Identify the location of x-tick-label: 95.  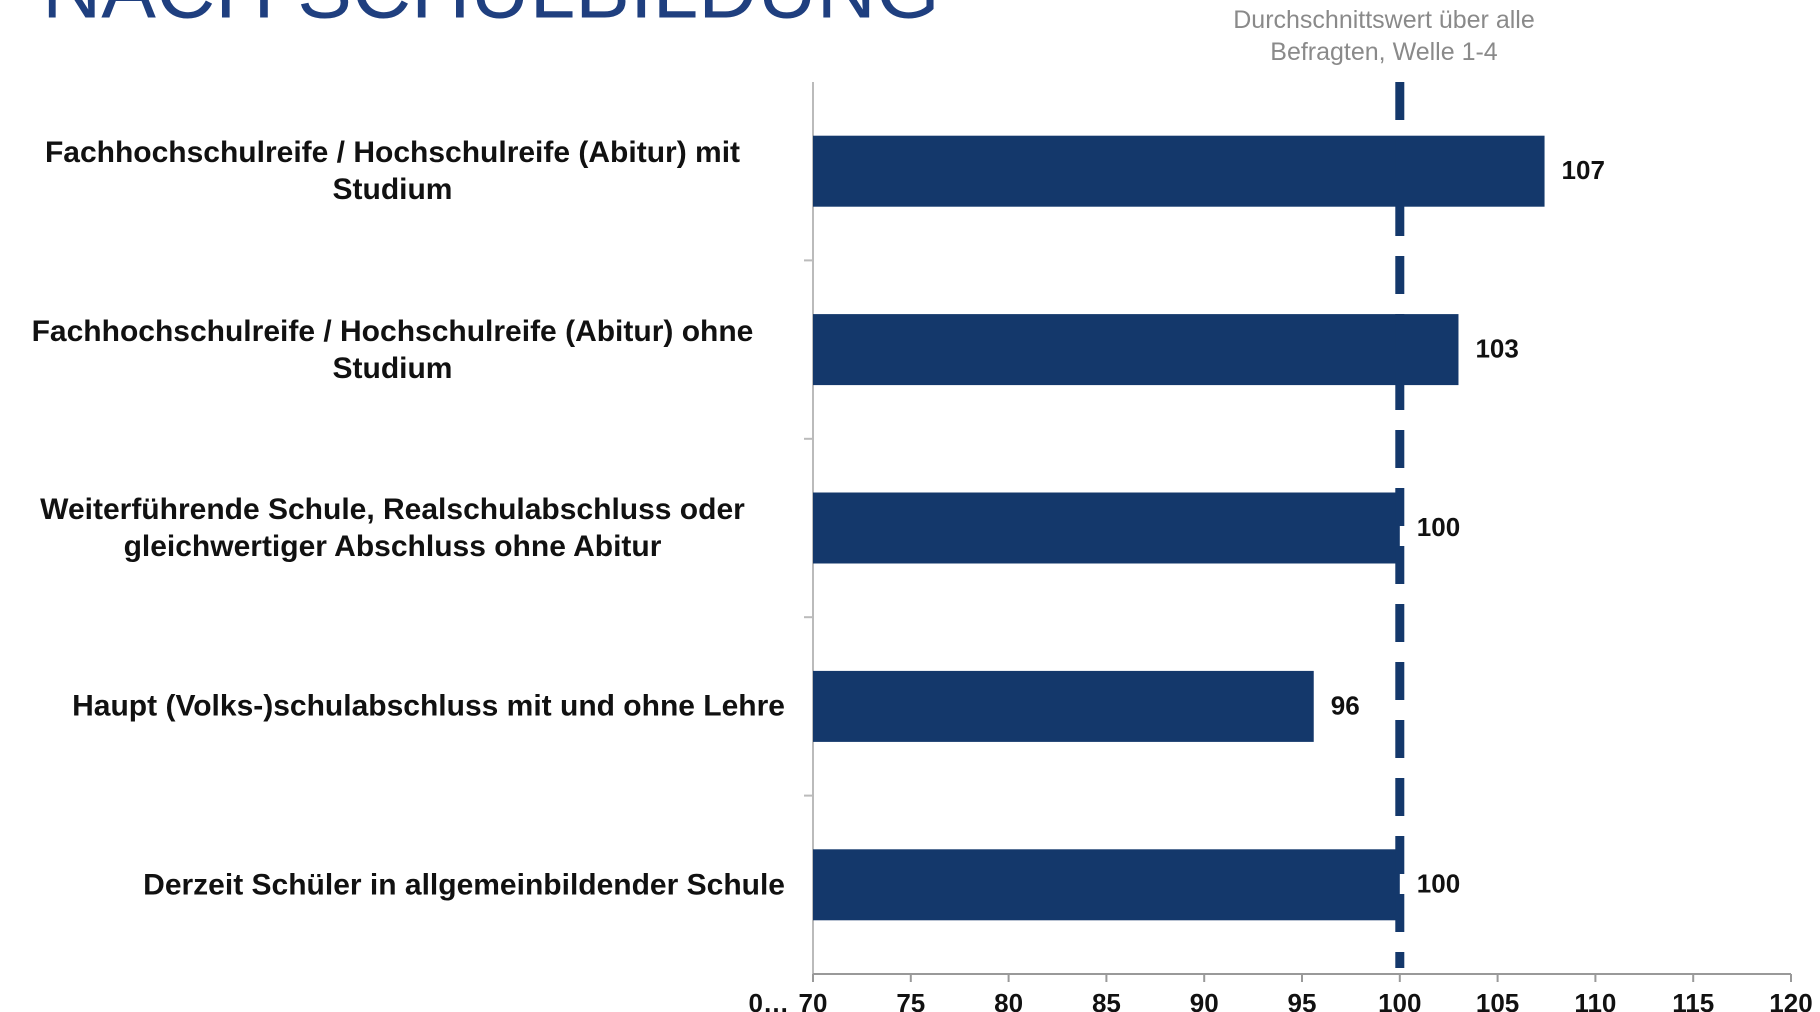
(1302, 1000).